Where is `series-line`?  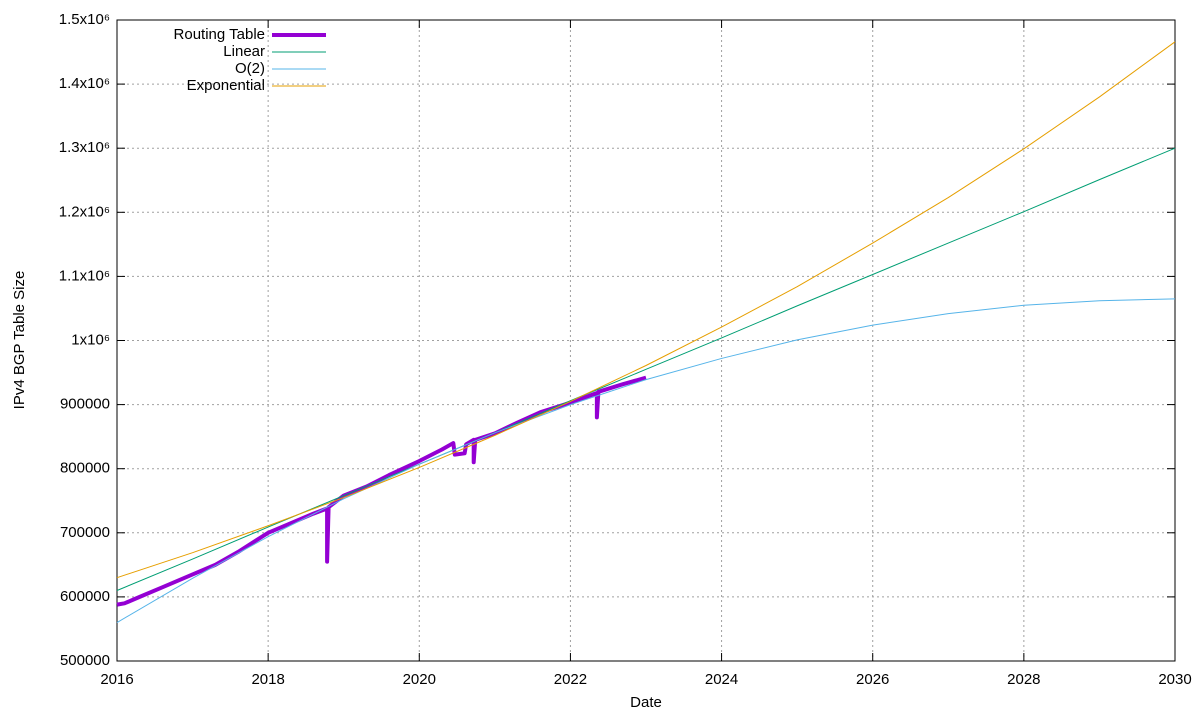
series-line is located at coordinates (381, 491).